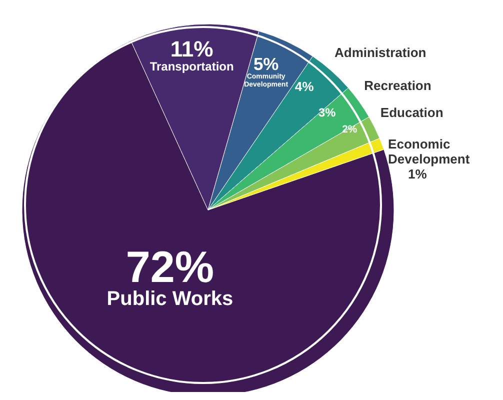 The width and height of the screenshot is (503, 400). Describe the element at coordinates (304, 86) in the screenshot. I see `data-label: 4%` at that location.